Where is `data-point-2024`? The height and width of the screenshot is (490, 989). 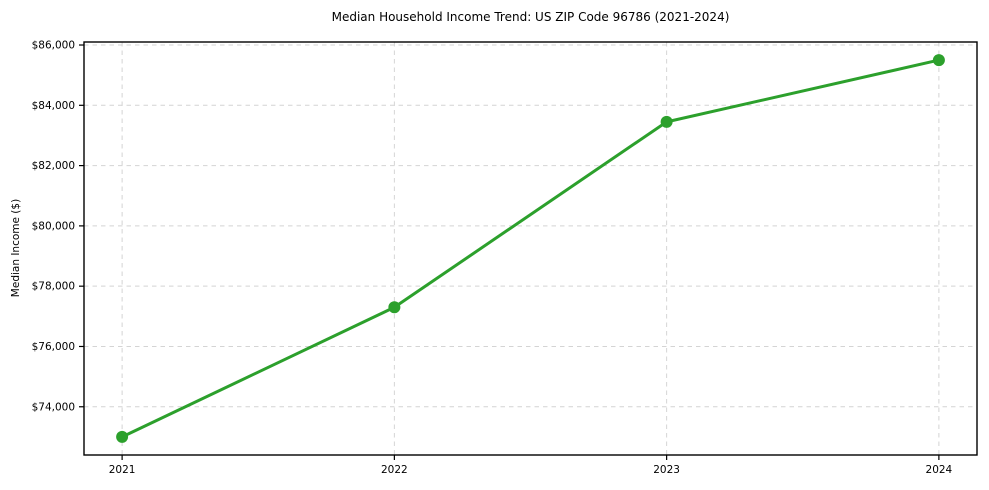 data-point-2024 is located at coordinates (938, 60).